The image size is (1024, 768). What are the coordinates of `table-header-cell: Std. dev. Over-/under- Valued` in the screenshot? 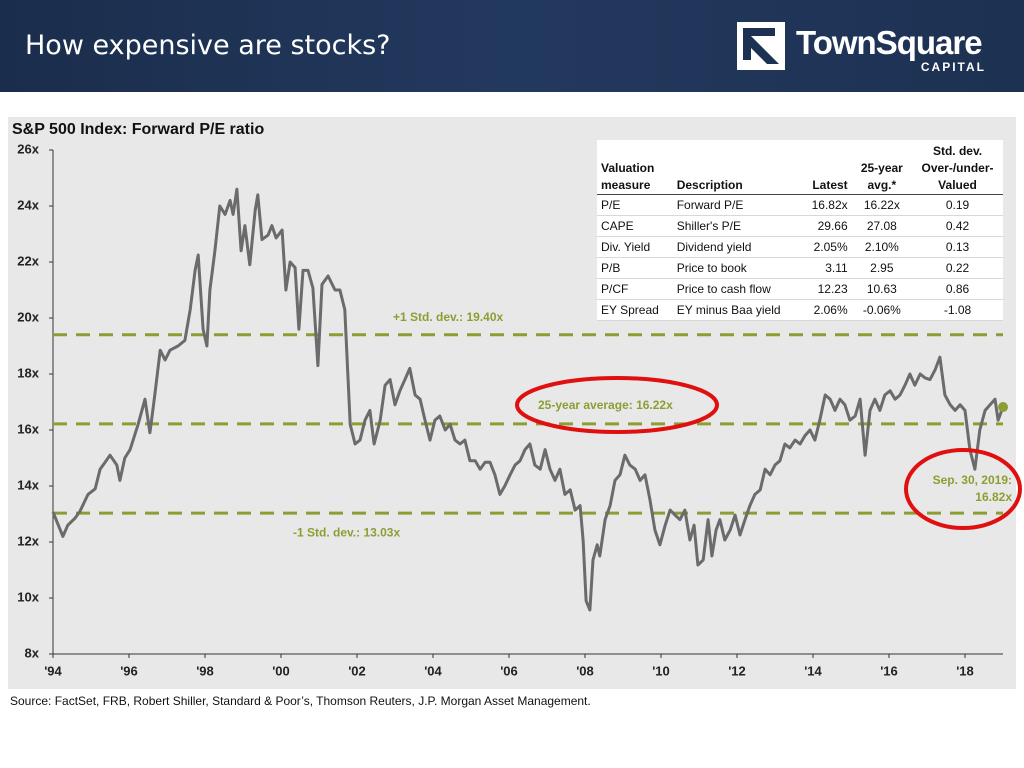 It's located at (957, 167).